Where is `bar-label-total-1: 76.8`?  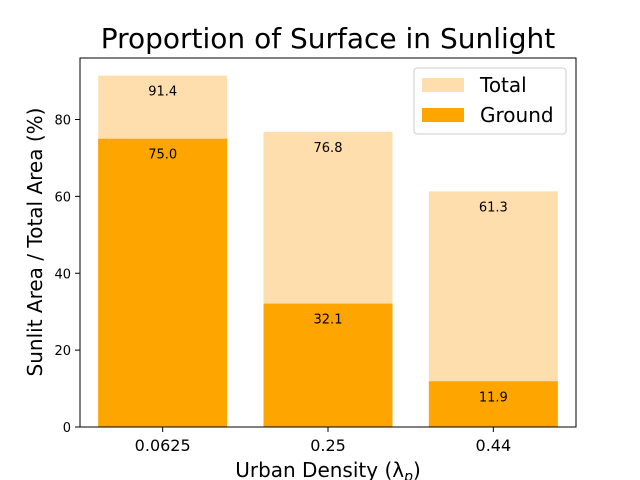
bar-label-total-1: 76.8 is located at coordinates (328, 148).